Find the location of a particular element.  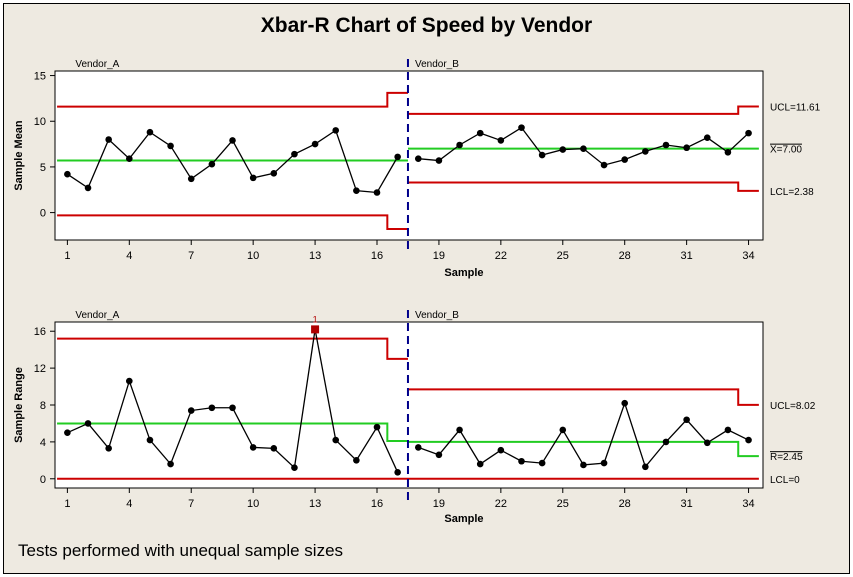

range-xtick-label: 22 is located at coordinates (501, 504).